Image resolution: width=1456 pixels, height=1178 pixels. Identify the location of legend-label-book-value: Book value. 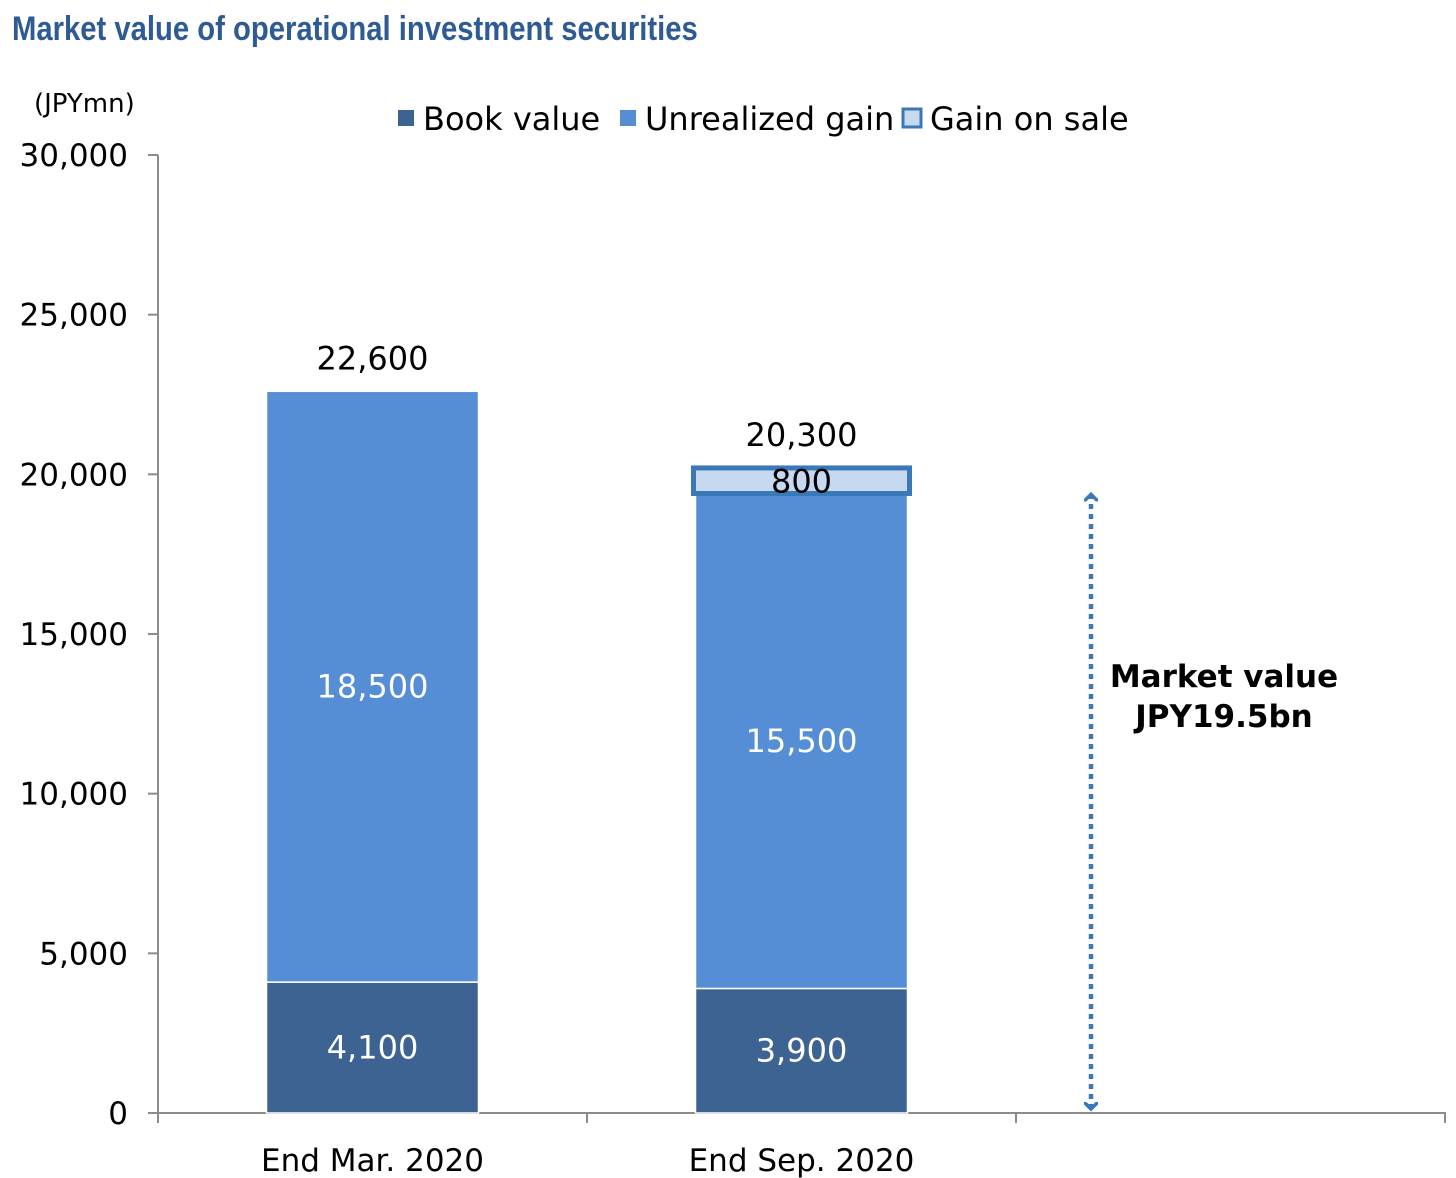
(511, 119).